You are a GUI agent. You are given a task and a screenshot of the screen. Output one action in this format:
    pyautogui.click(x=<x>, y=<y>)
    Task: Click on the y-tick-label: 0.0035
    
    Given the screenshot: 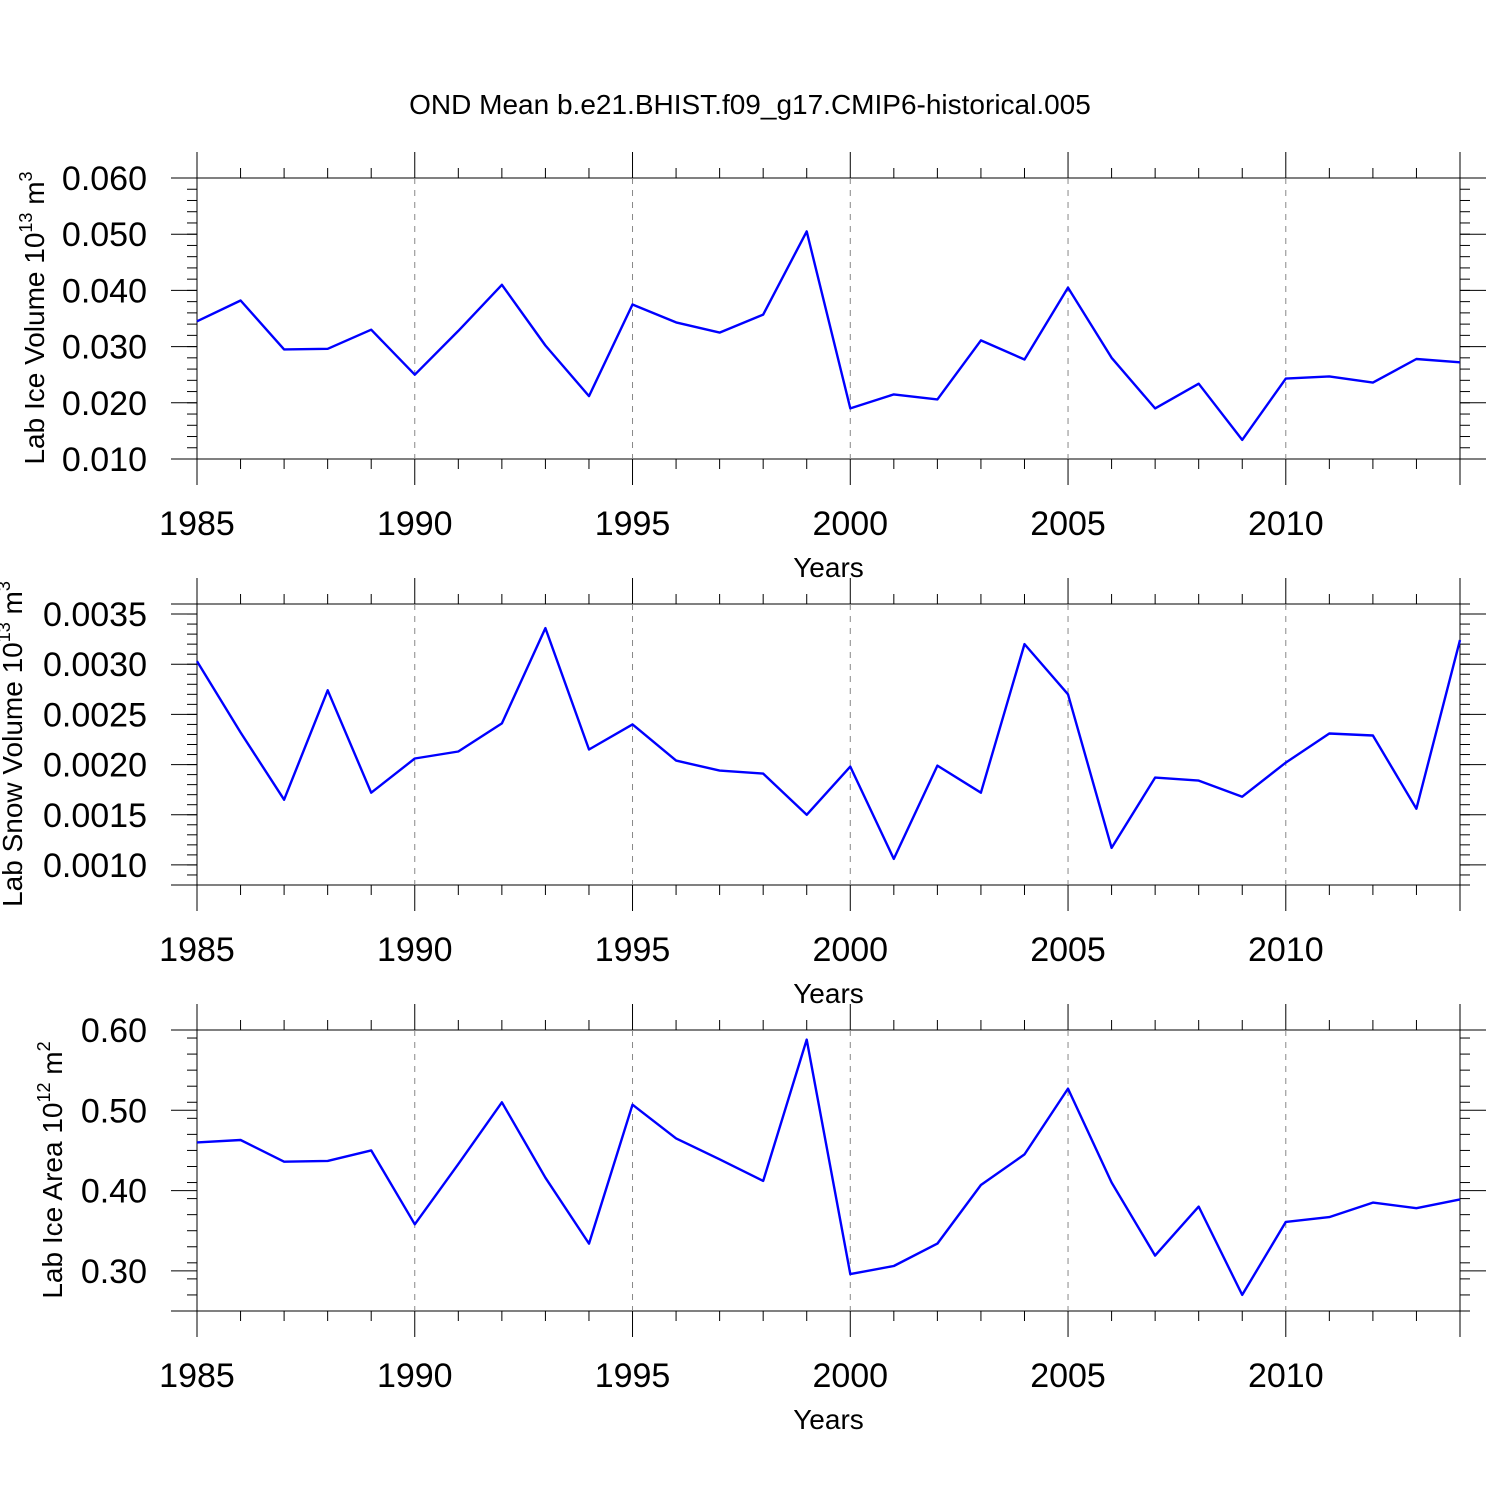 What is the action you would take?
    pyautogui.click(x=95, y=615)
    